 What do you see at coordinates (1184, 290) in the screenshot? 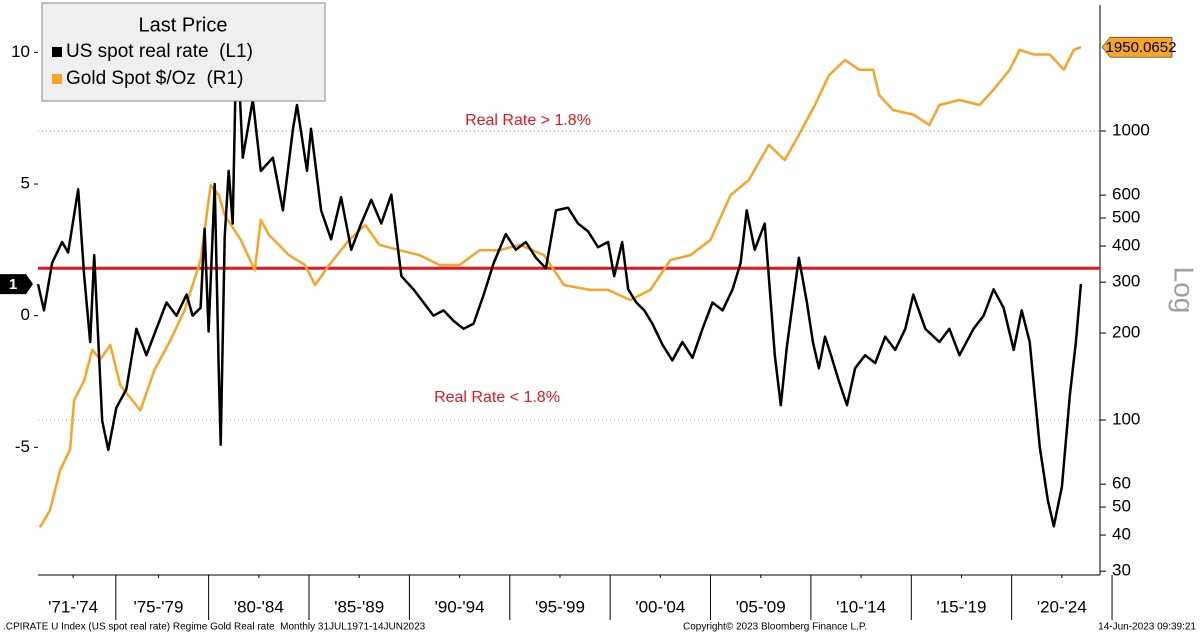
I see `y2-axis-label: Log` at bounding box center [1184, 290].